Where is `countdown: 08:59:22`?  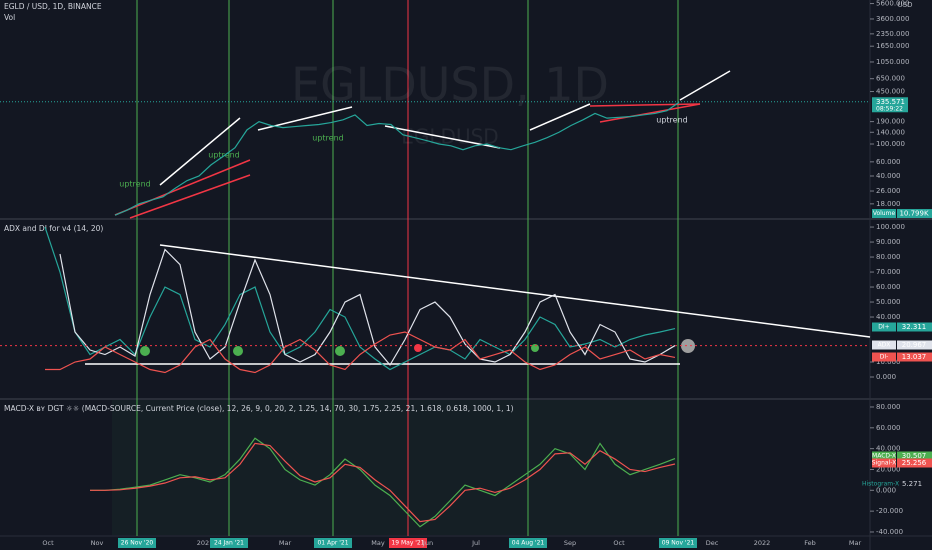
countdown: 08:59:22 is located at coordinates (889, 108).